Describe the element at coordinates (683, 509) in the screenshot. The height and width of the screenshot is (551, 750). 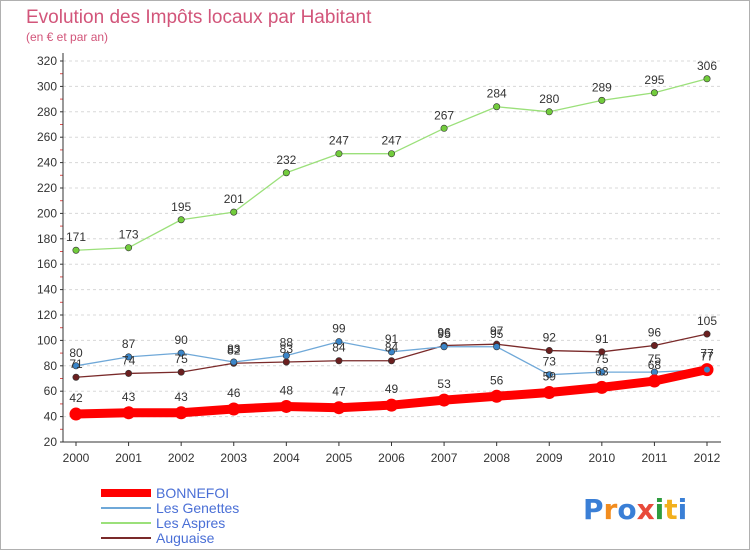
I see `logo-letter: i` at that location.